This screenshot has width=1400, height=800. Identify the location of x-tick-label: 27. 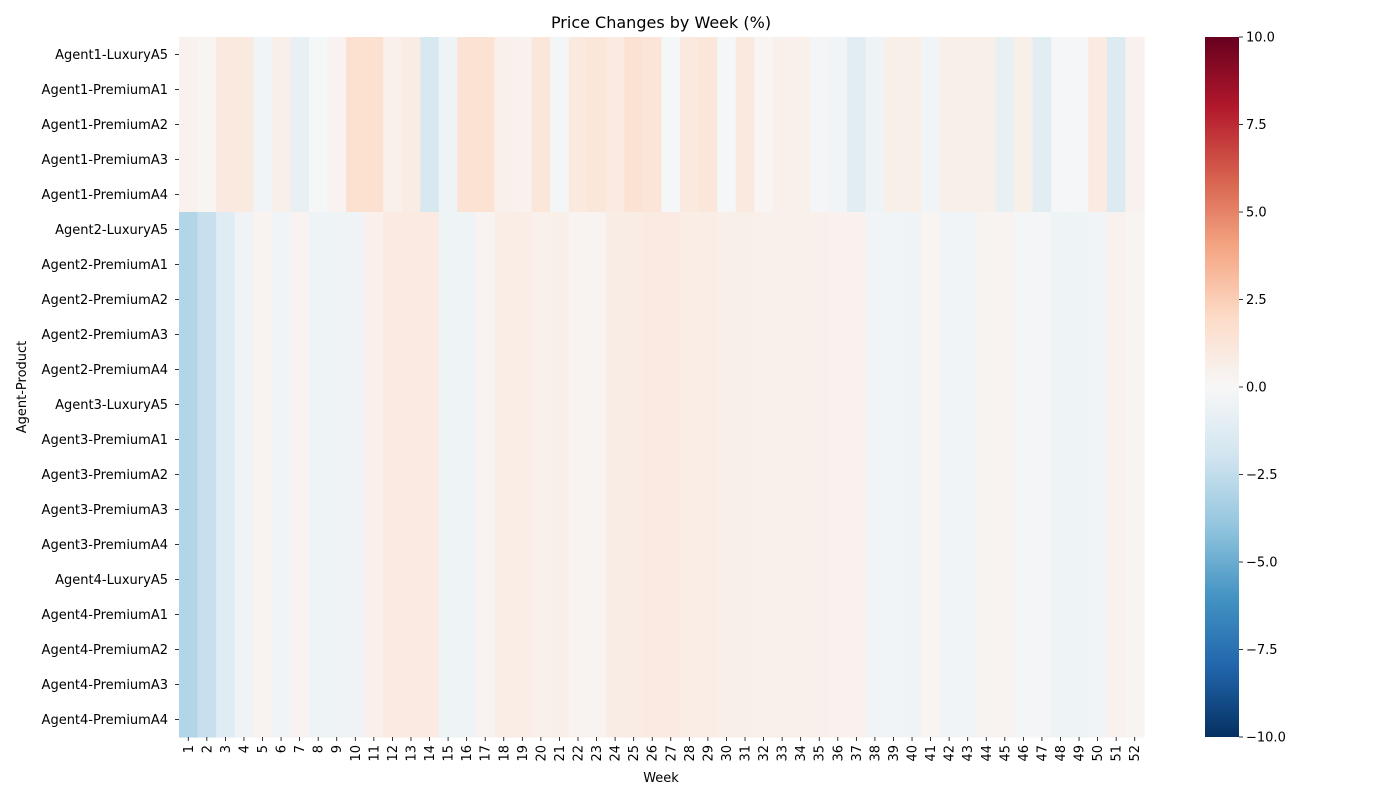
(671, 753).